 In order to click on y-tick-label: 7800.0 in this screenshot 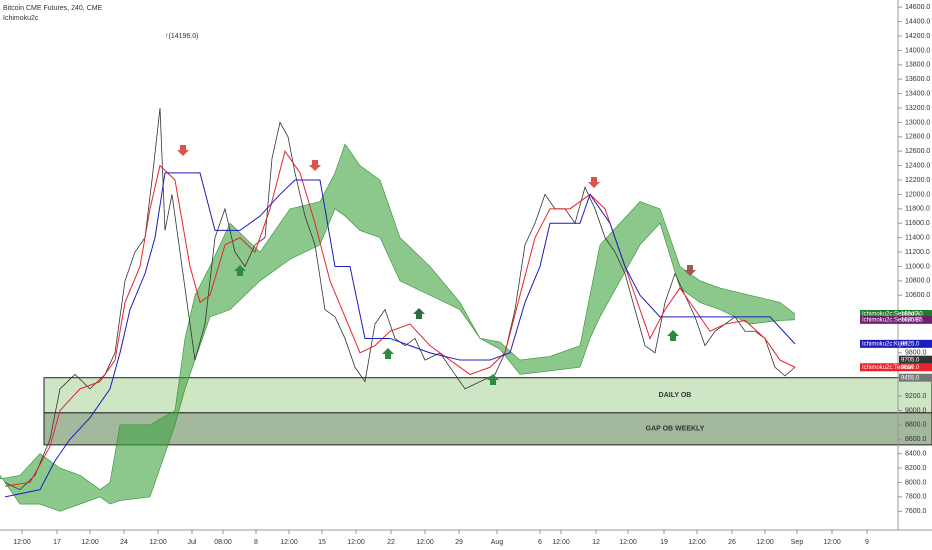, I will do `click(916, 497)`.